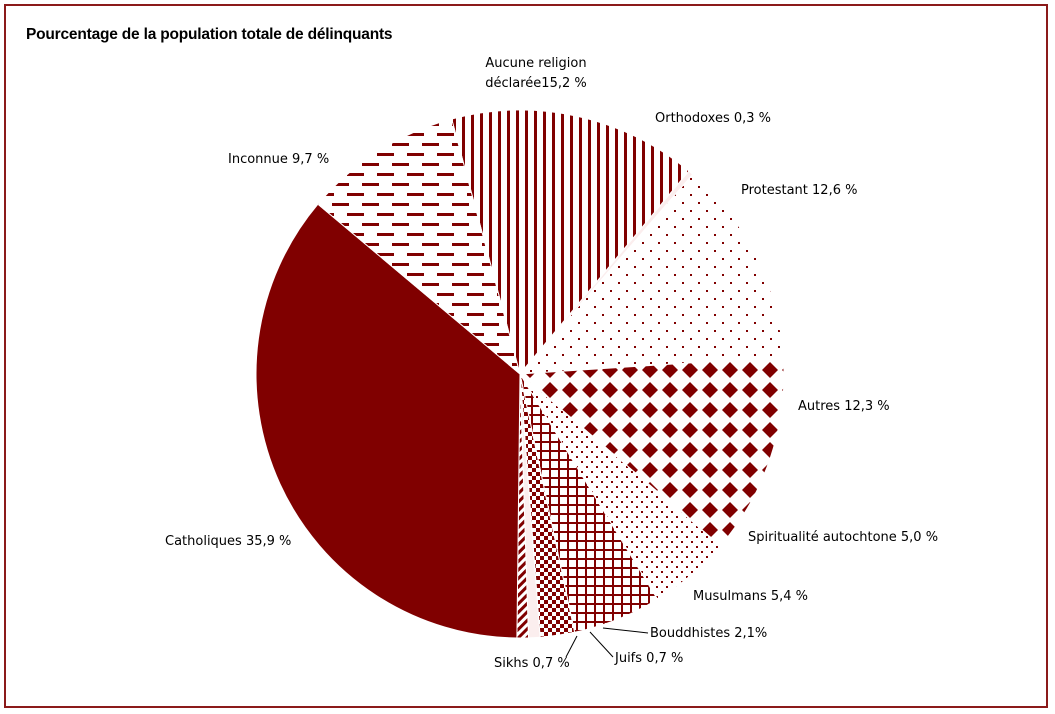 This screenshot has width=1055, height=714. I want to click on slice-label: Autres 12,3 %, so click(844, 406).